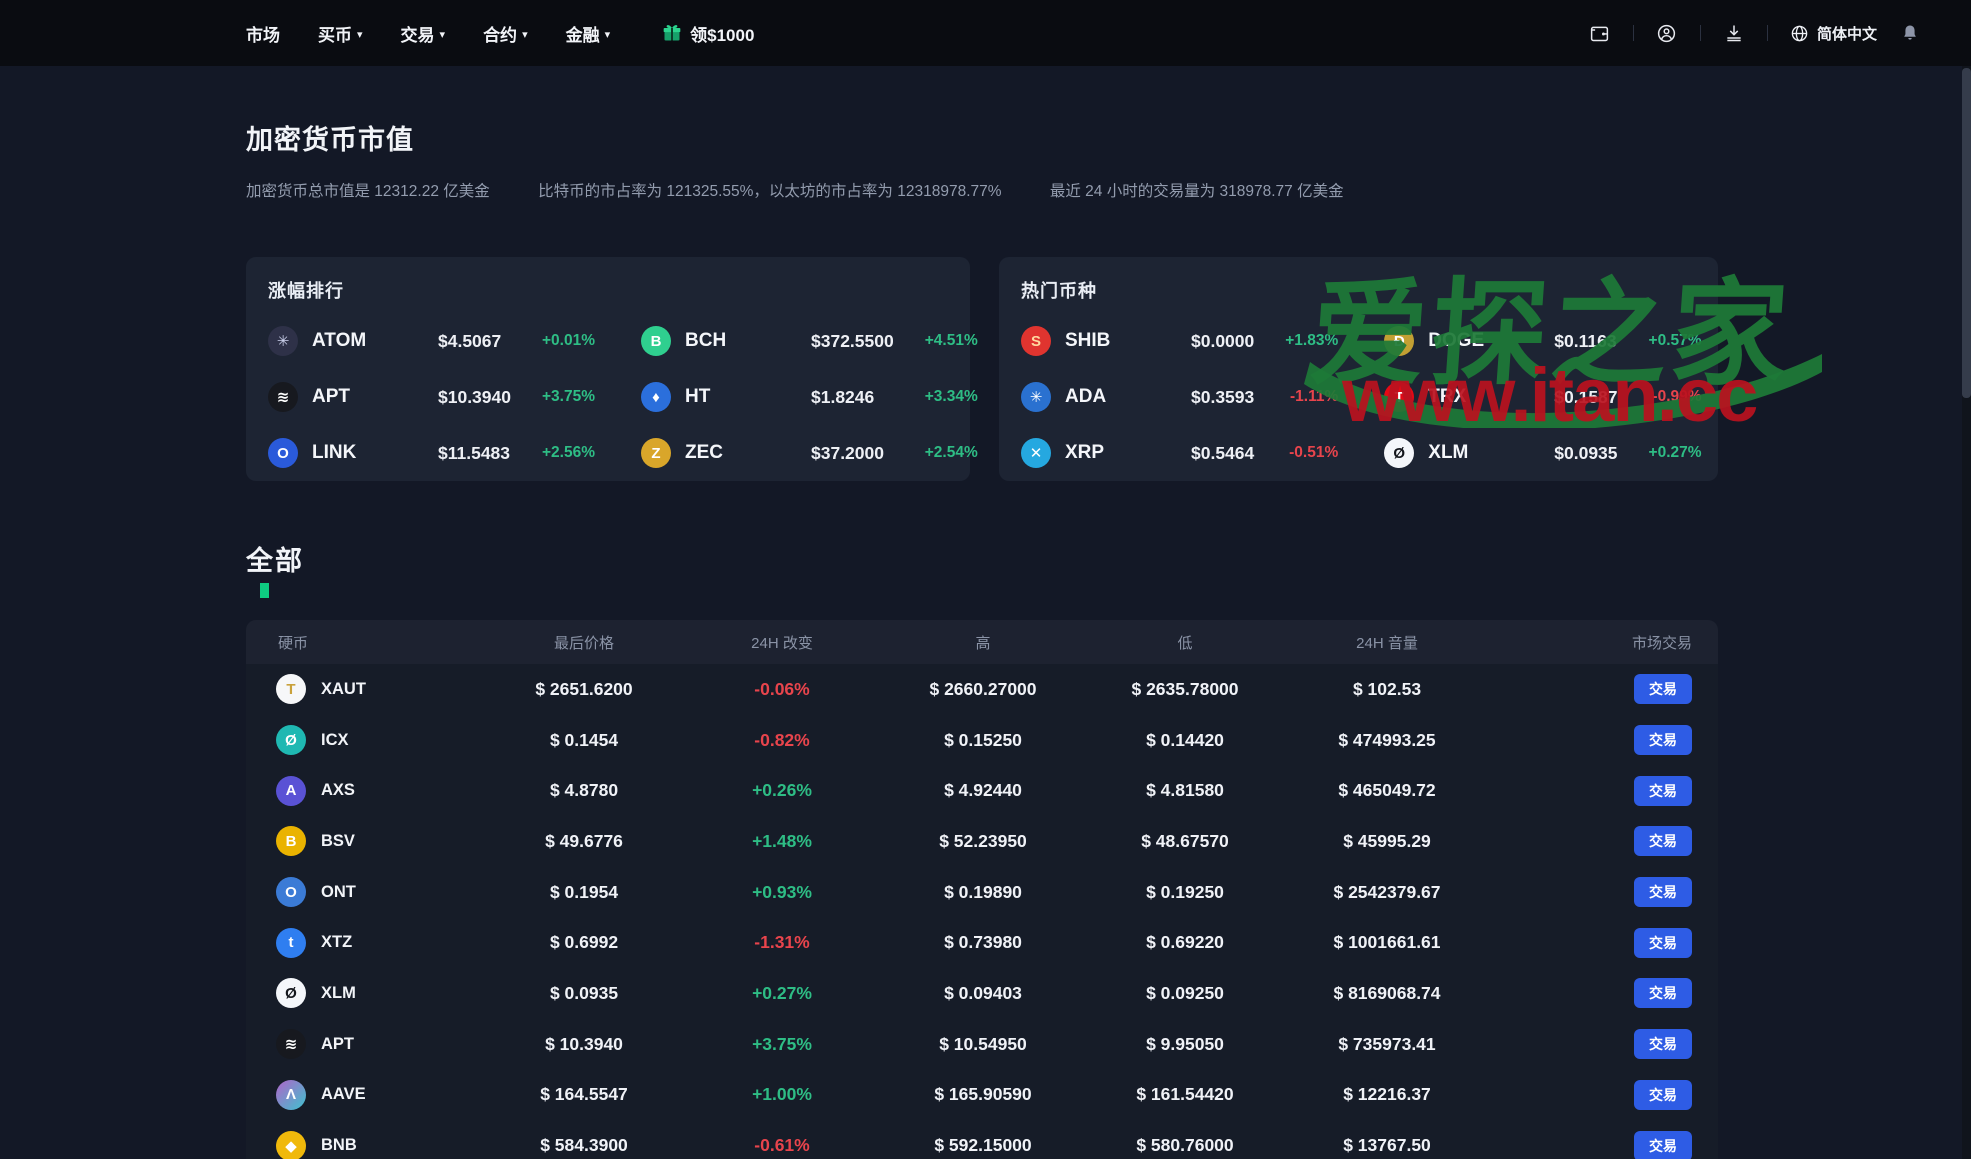  I want to click on account-icon, so click(1667, 33).